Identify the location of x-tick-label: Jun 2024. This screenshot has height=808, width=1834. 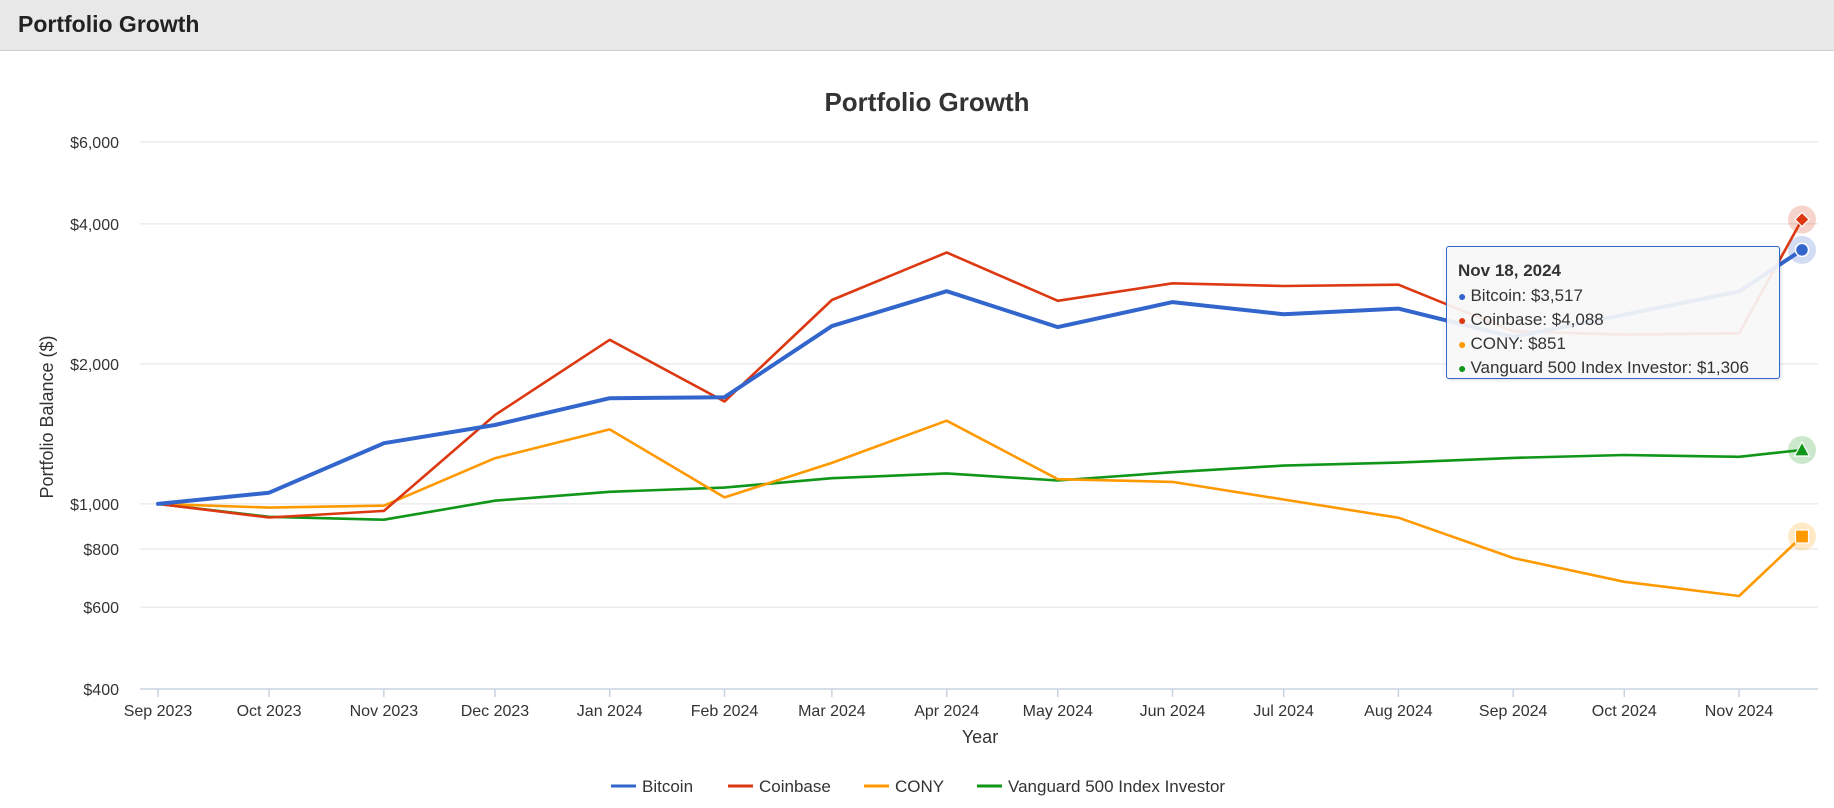
(1173, 711).